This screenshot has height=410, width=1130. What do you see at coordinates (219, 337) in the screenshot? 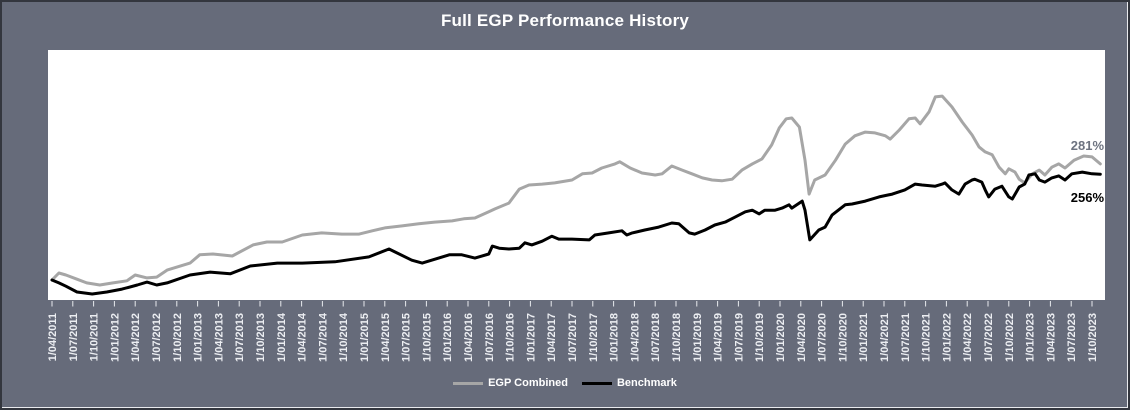
I see `x-axis-label: 1/04/2013` at bounding box center [219, 337].